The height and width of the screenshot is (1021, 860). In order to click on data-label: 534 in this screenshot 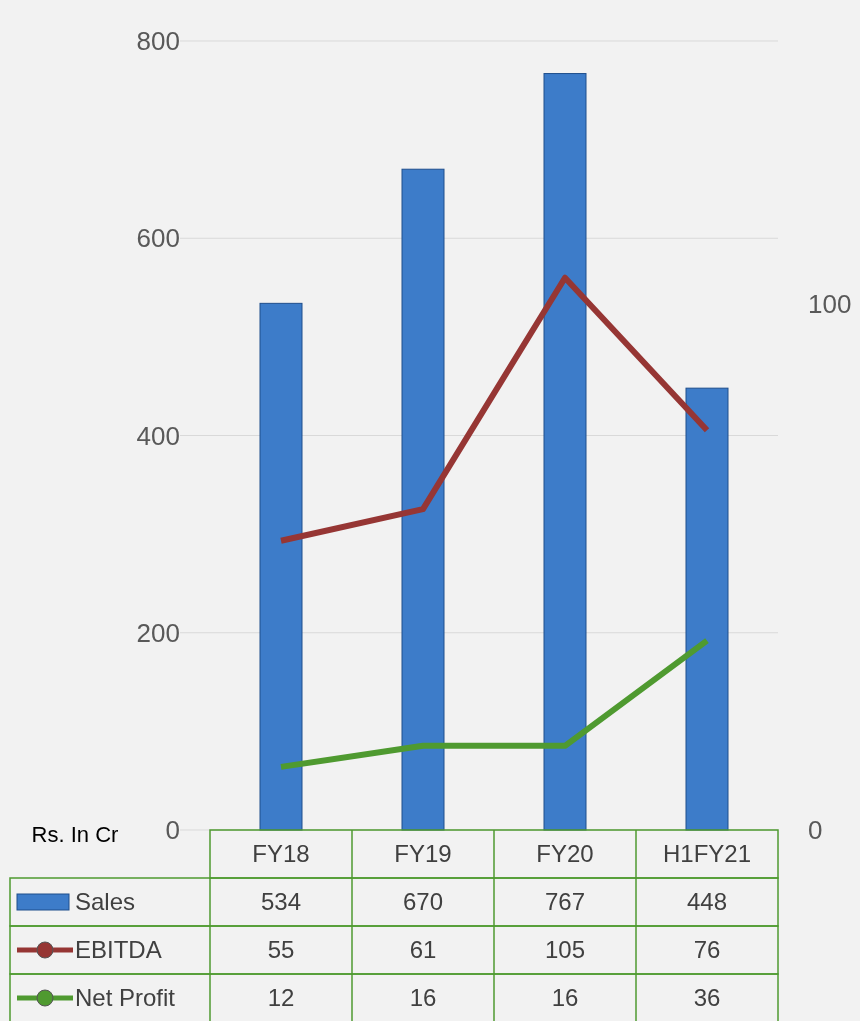, I will do `click(281, 902)`.